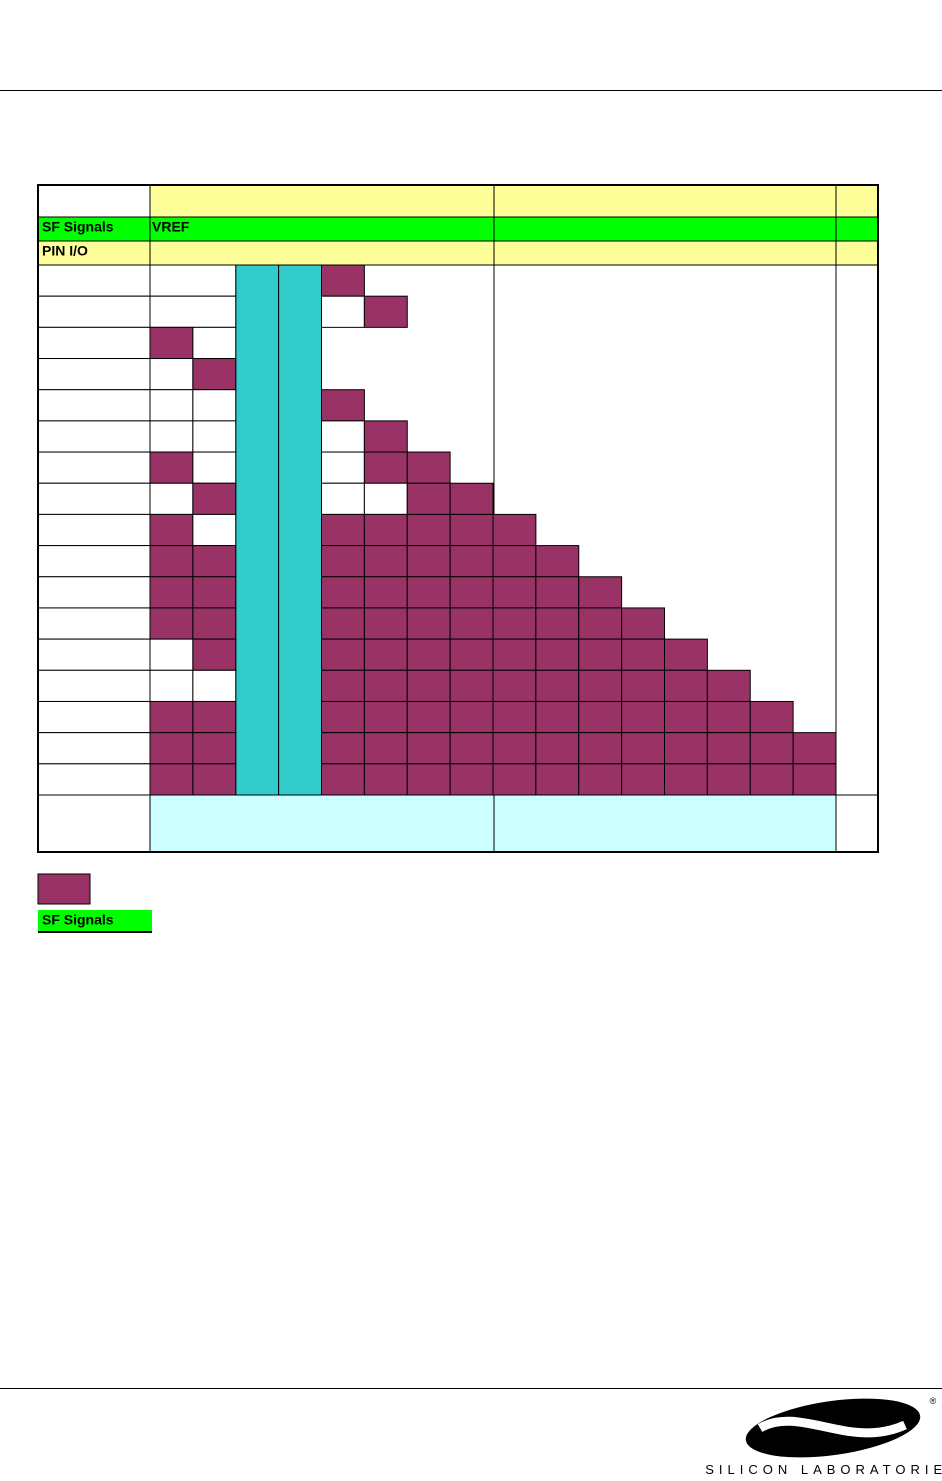 The height and width of the screenshot is (1481, 942). What do you see at coordinates (933, 1401) in the screenshot?
I see `trademark: ®` at bounding box center [933, 1401].